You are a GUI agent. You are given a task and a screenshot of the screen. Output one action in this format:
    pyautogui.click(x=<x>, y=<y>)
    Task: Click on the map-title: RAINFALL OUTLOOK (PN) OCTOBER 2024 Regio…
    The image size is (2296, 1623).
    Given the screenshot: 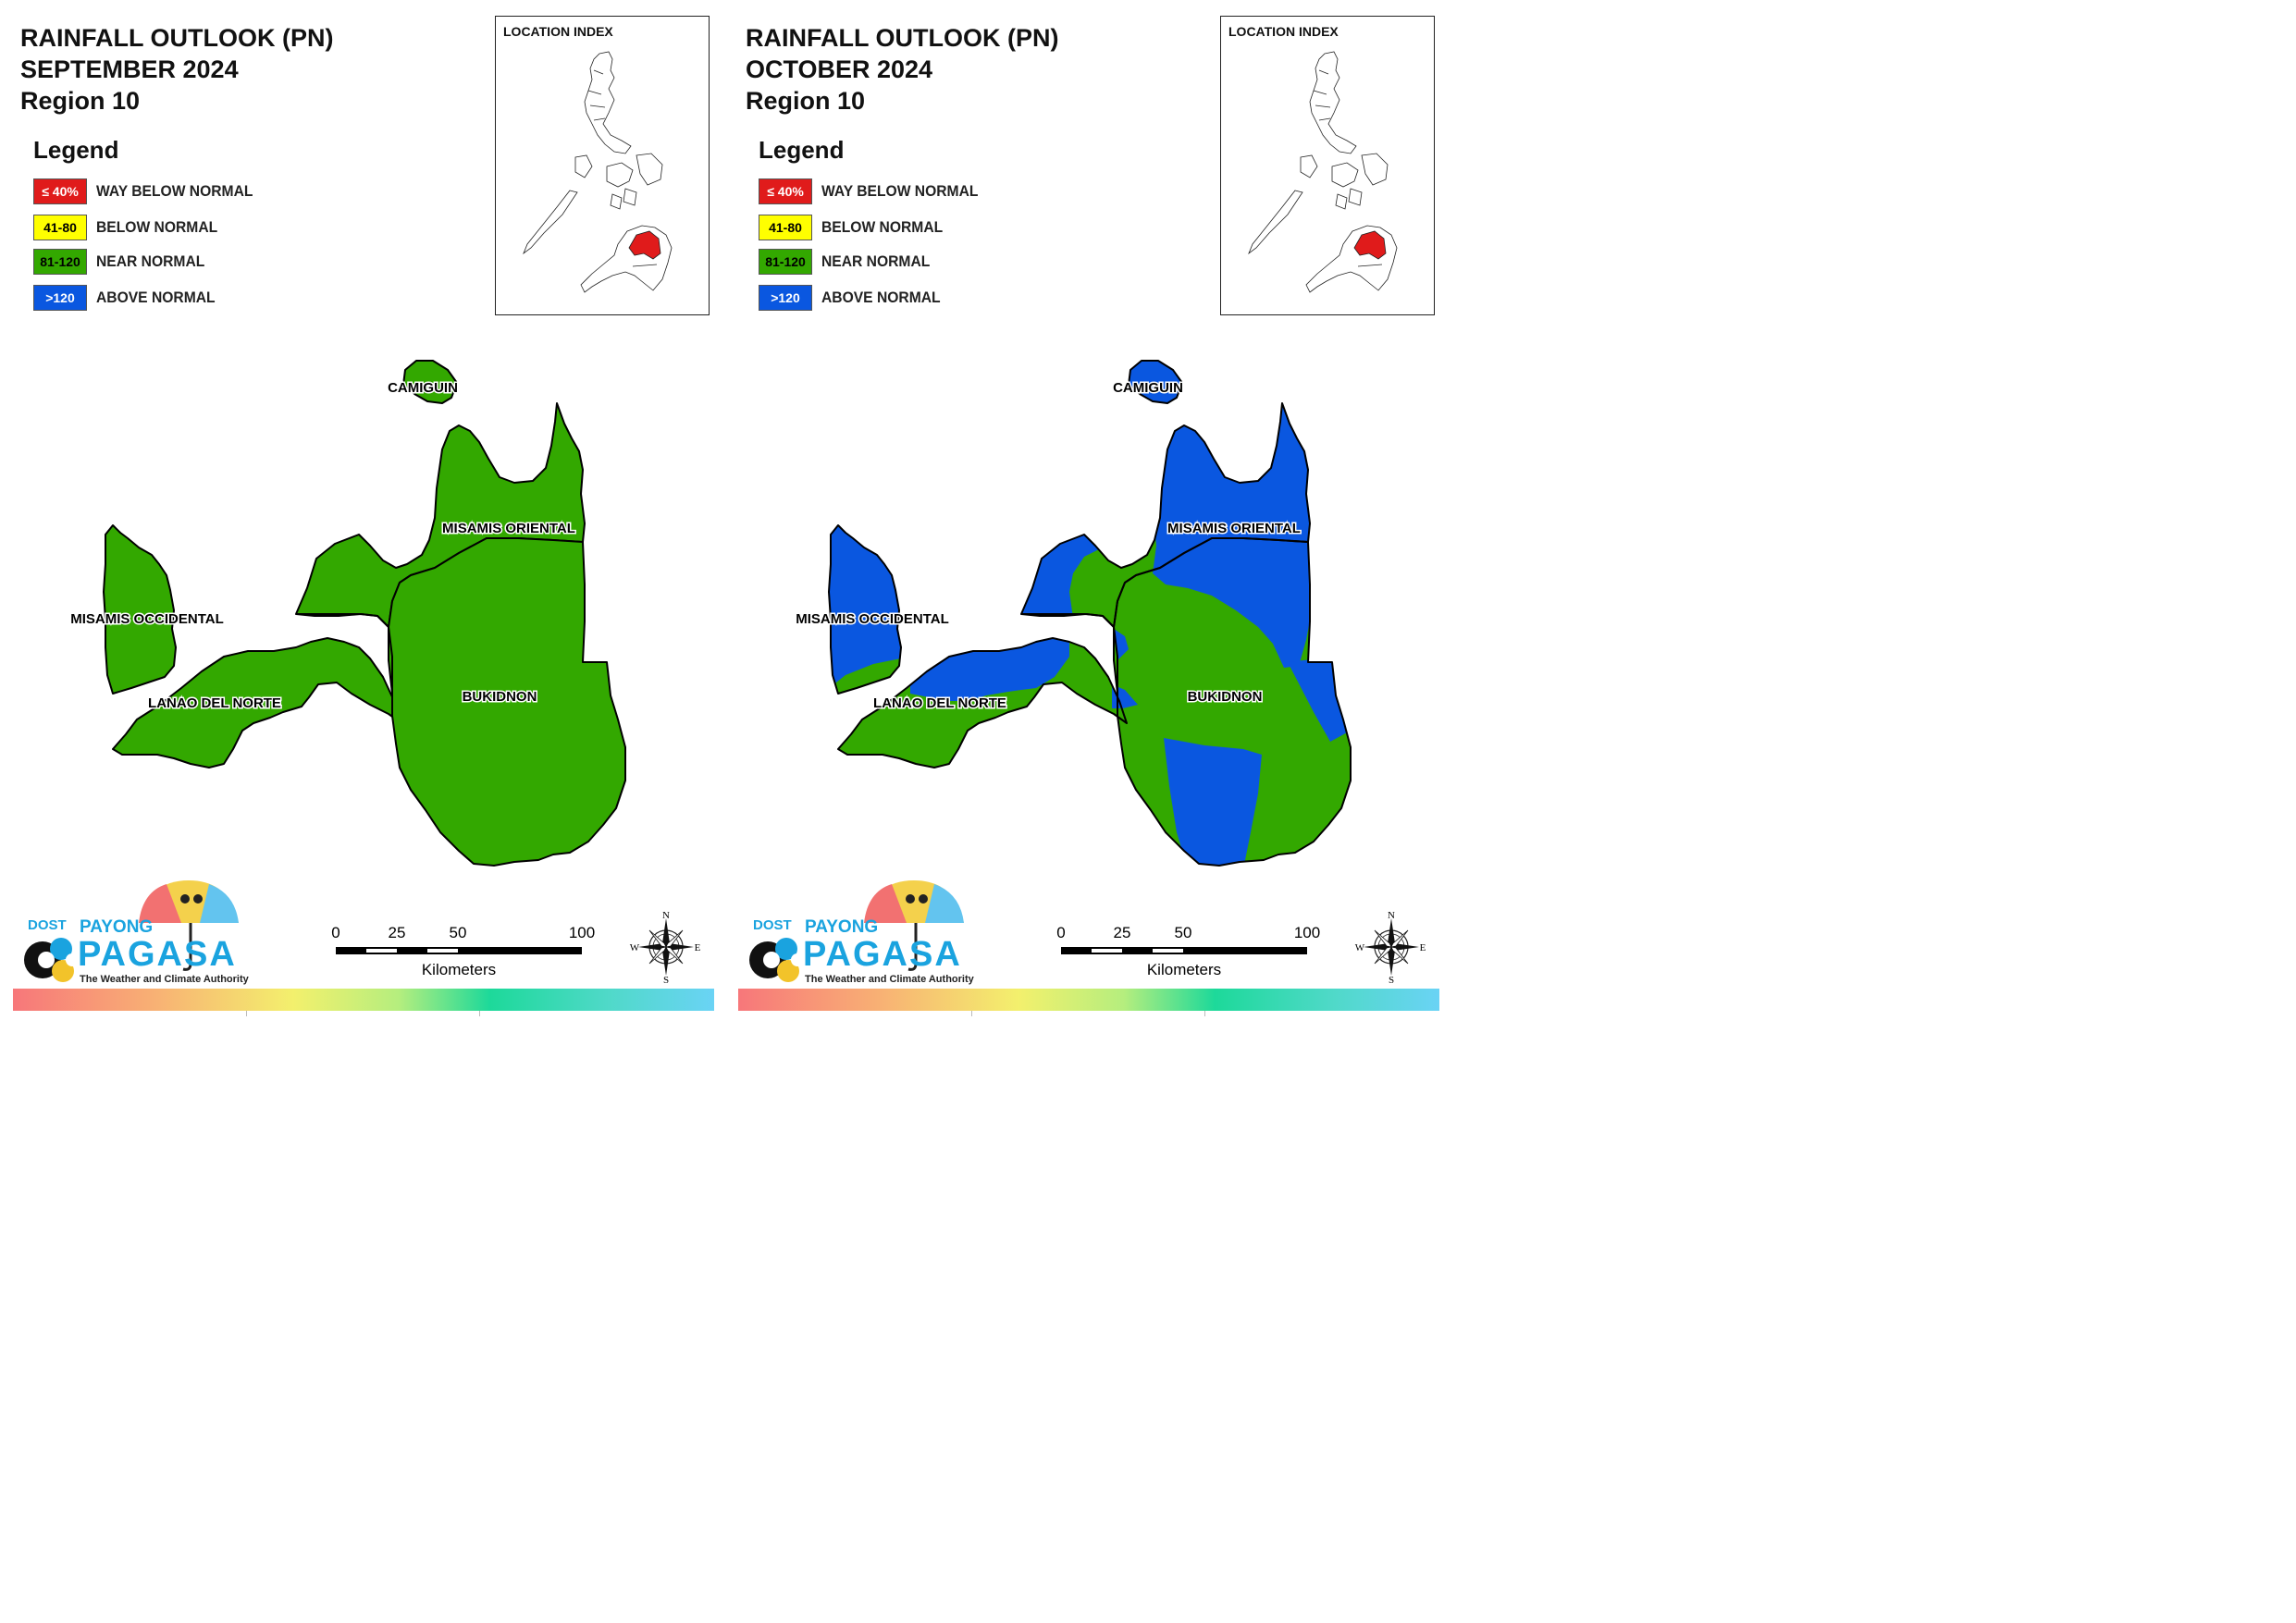 What is the action you would take?
    pyautogui.click(x=902, y=69)
    